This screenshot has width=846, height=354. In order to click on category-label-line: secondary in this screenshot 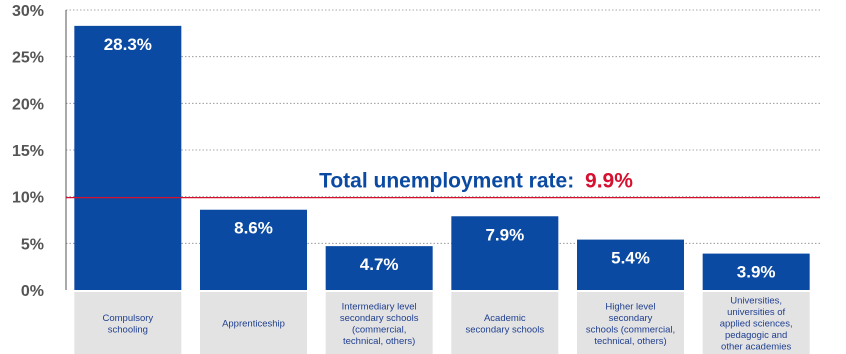, I will do `click(631, 318)`.